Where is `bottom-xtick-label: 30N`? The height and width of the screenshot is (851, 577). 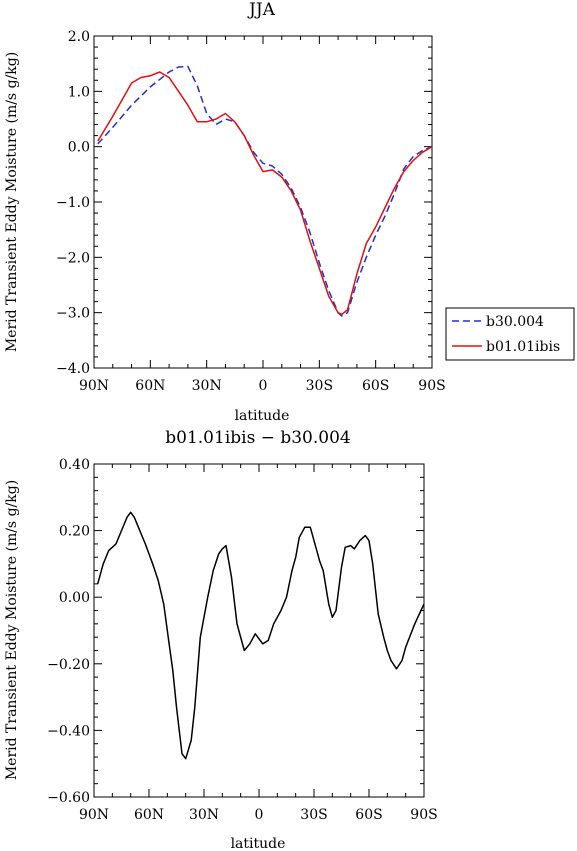 bottom-xtick-label: 30N is located at coordinates (204, 815).